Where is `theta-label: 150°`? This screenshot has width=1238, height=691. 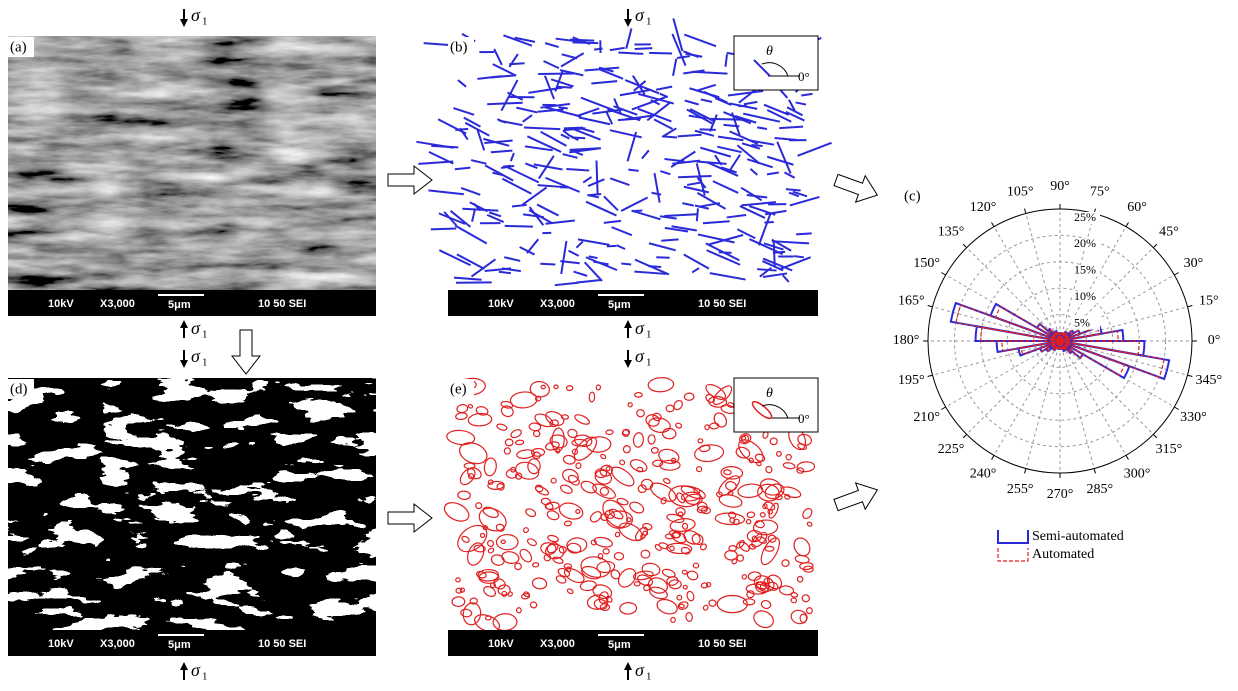 theta-label: 150° is located at coordinates (926, 263).